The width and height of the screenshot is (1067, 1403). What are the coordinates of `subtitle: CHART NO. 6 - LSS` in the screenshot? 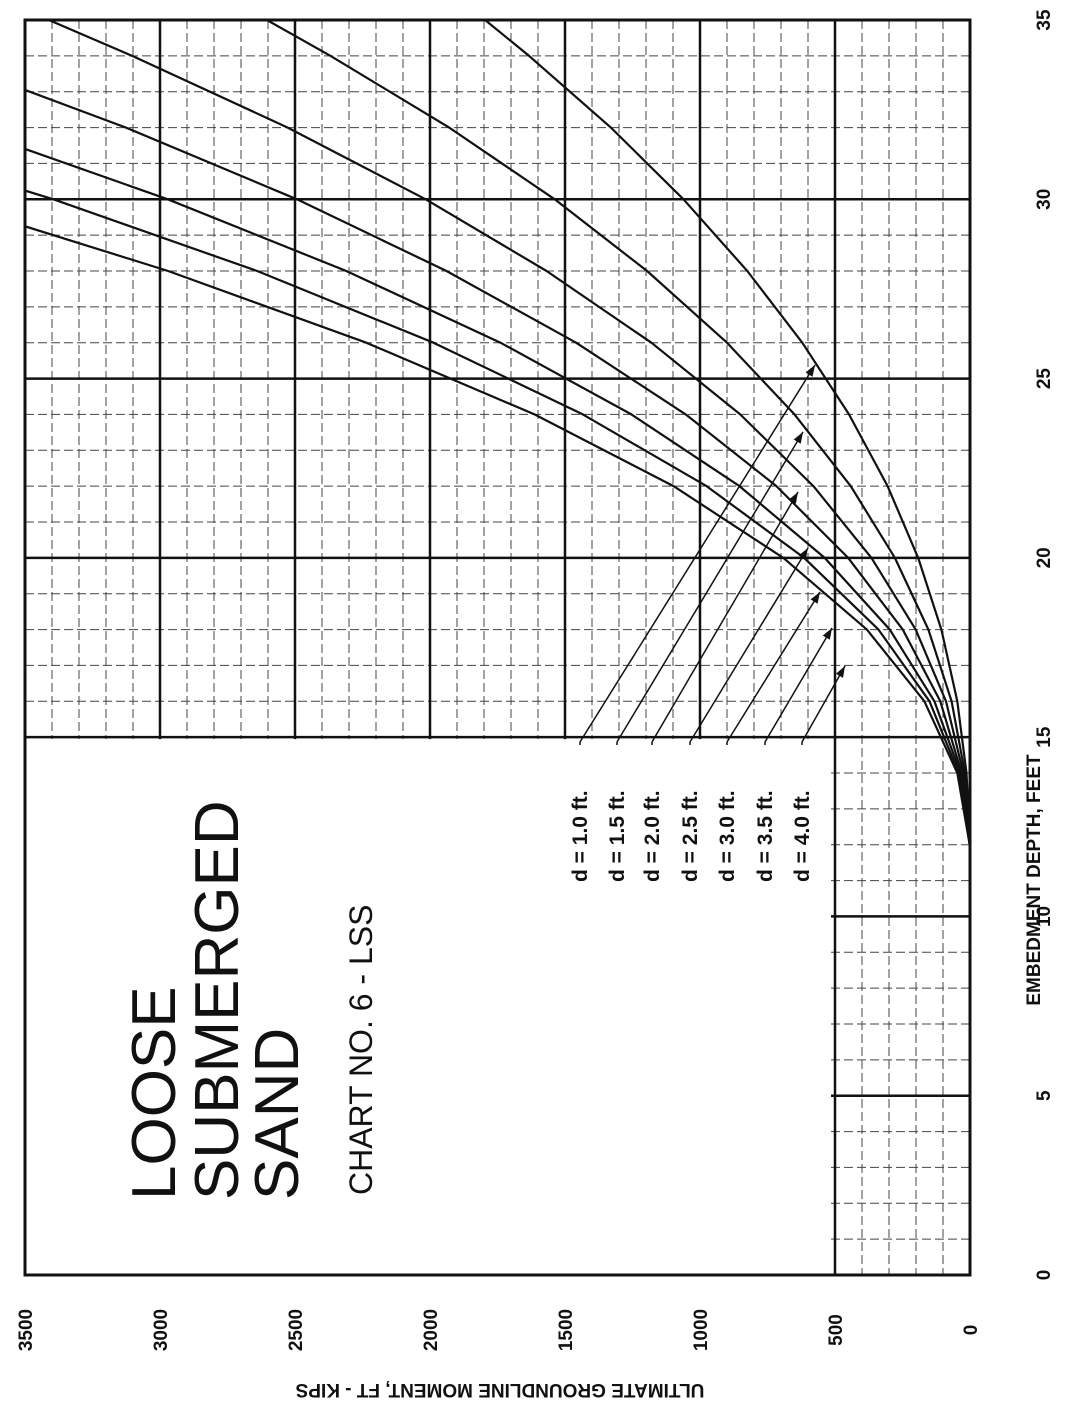 It's located at (361, 1050).